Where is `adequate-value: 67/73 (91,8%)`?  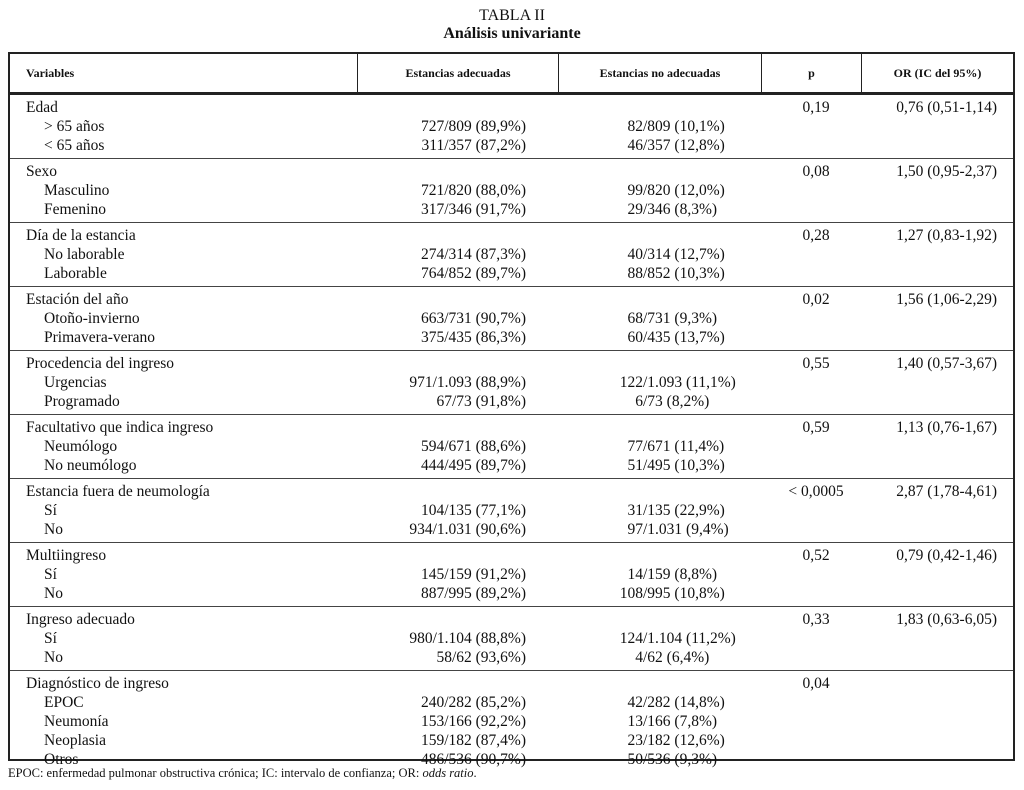 adequate-value: 67/73 (91,8%) is located at coordinates (481, 401).